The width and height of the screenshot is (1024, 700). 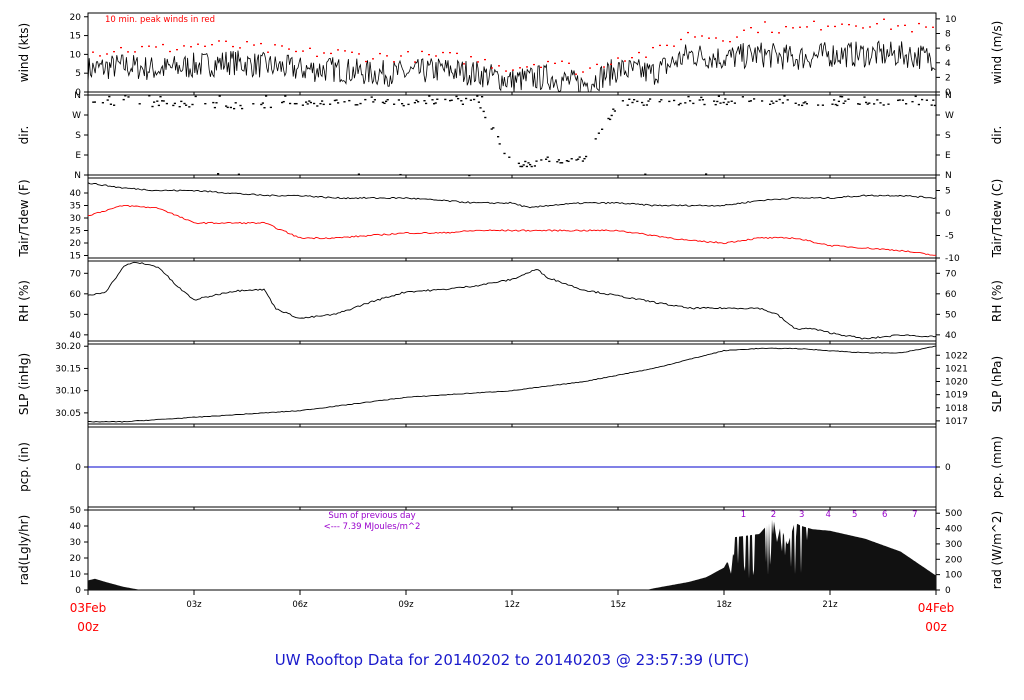 I want to click on tdew-series-line, so click(x=512, y=230).